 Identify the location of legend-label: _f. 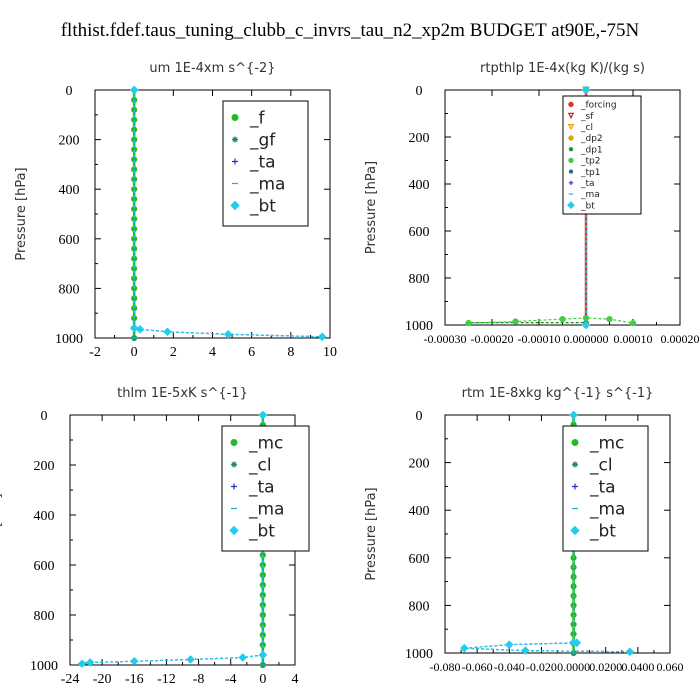
(257, 118).